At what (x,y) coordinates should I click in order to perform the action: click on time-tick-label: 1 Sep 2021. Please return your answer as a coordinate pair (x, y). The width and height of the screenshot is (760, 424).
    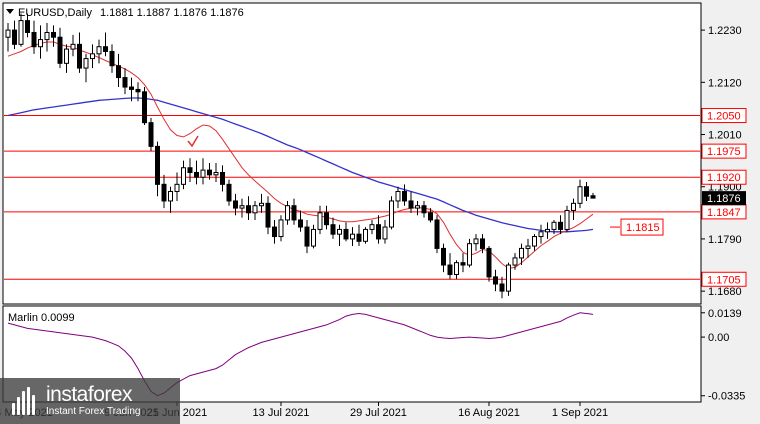
    Looking at the image, I should click on (580, 413).